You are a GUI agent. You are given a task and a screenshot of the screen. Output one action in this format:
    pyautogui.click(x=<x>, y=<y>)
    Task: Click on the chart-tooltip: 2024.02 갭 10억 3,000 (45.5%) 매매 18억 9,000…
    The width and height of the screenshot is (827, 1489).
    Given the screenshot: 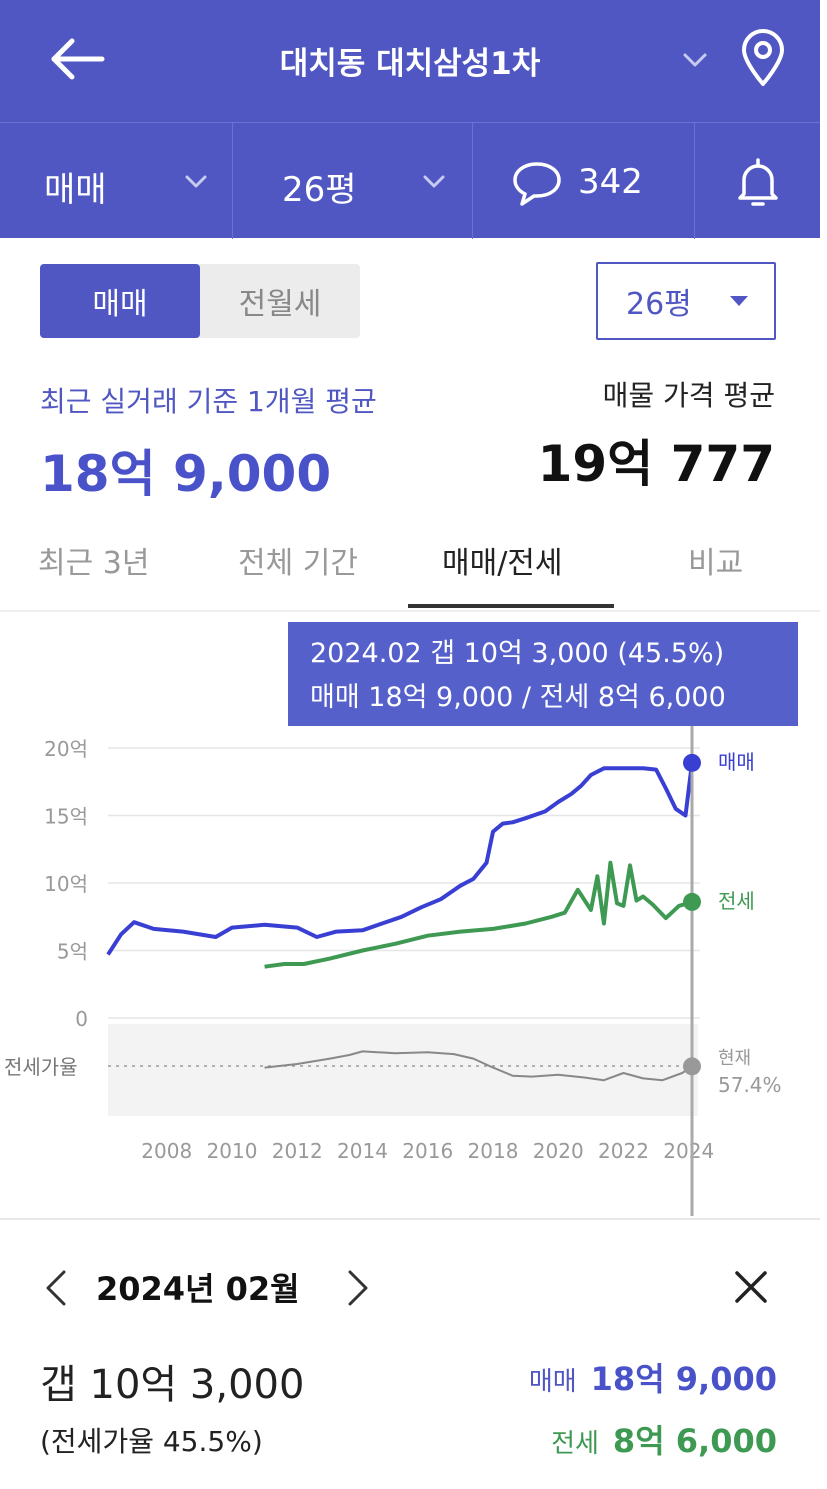 What is the action you would take?
    pyautogui.click(x=543, y=674)
    